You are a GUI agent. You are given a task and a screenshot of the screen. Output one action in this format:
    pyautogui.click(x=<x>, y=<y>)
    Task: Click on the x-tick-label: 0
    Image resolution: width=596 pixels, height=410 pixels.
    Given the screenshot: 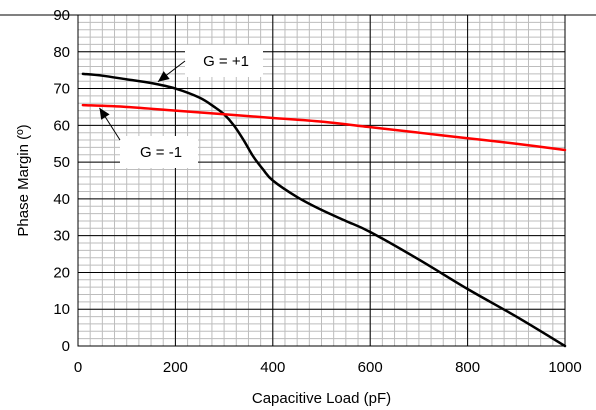 What is the action you would take?
    pyautogui.click(x=78, y=367)
    